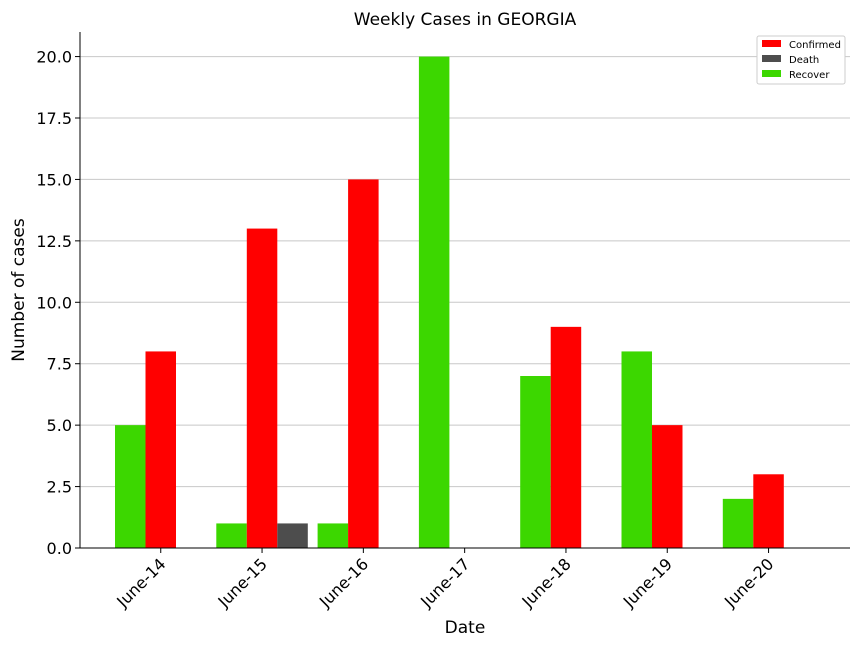 Image resolution: width=864 pixels, height=648 pixels. Describe the element at coordinates (19, 290) in the screenshot. I see `y-axis-label: Number of cases` at that location.